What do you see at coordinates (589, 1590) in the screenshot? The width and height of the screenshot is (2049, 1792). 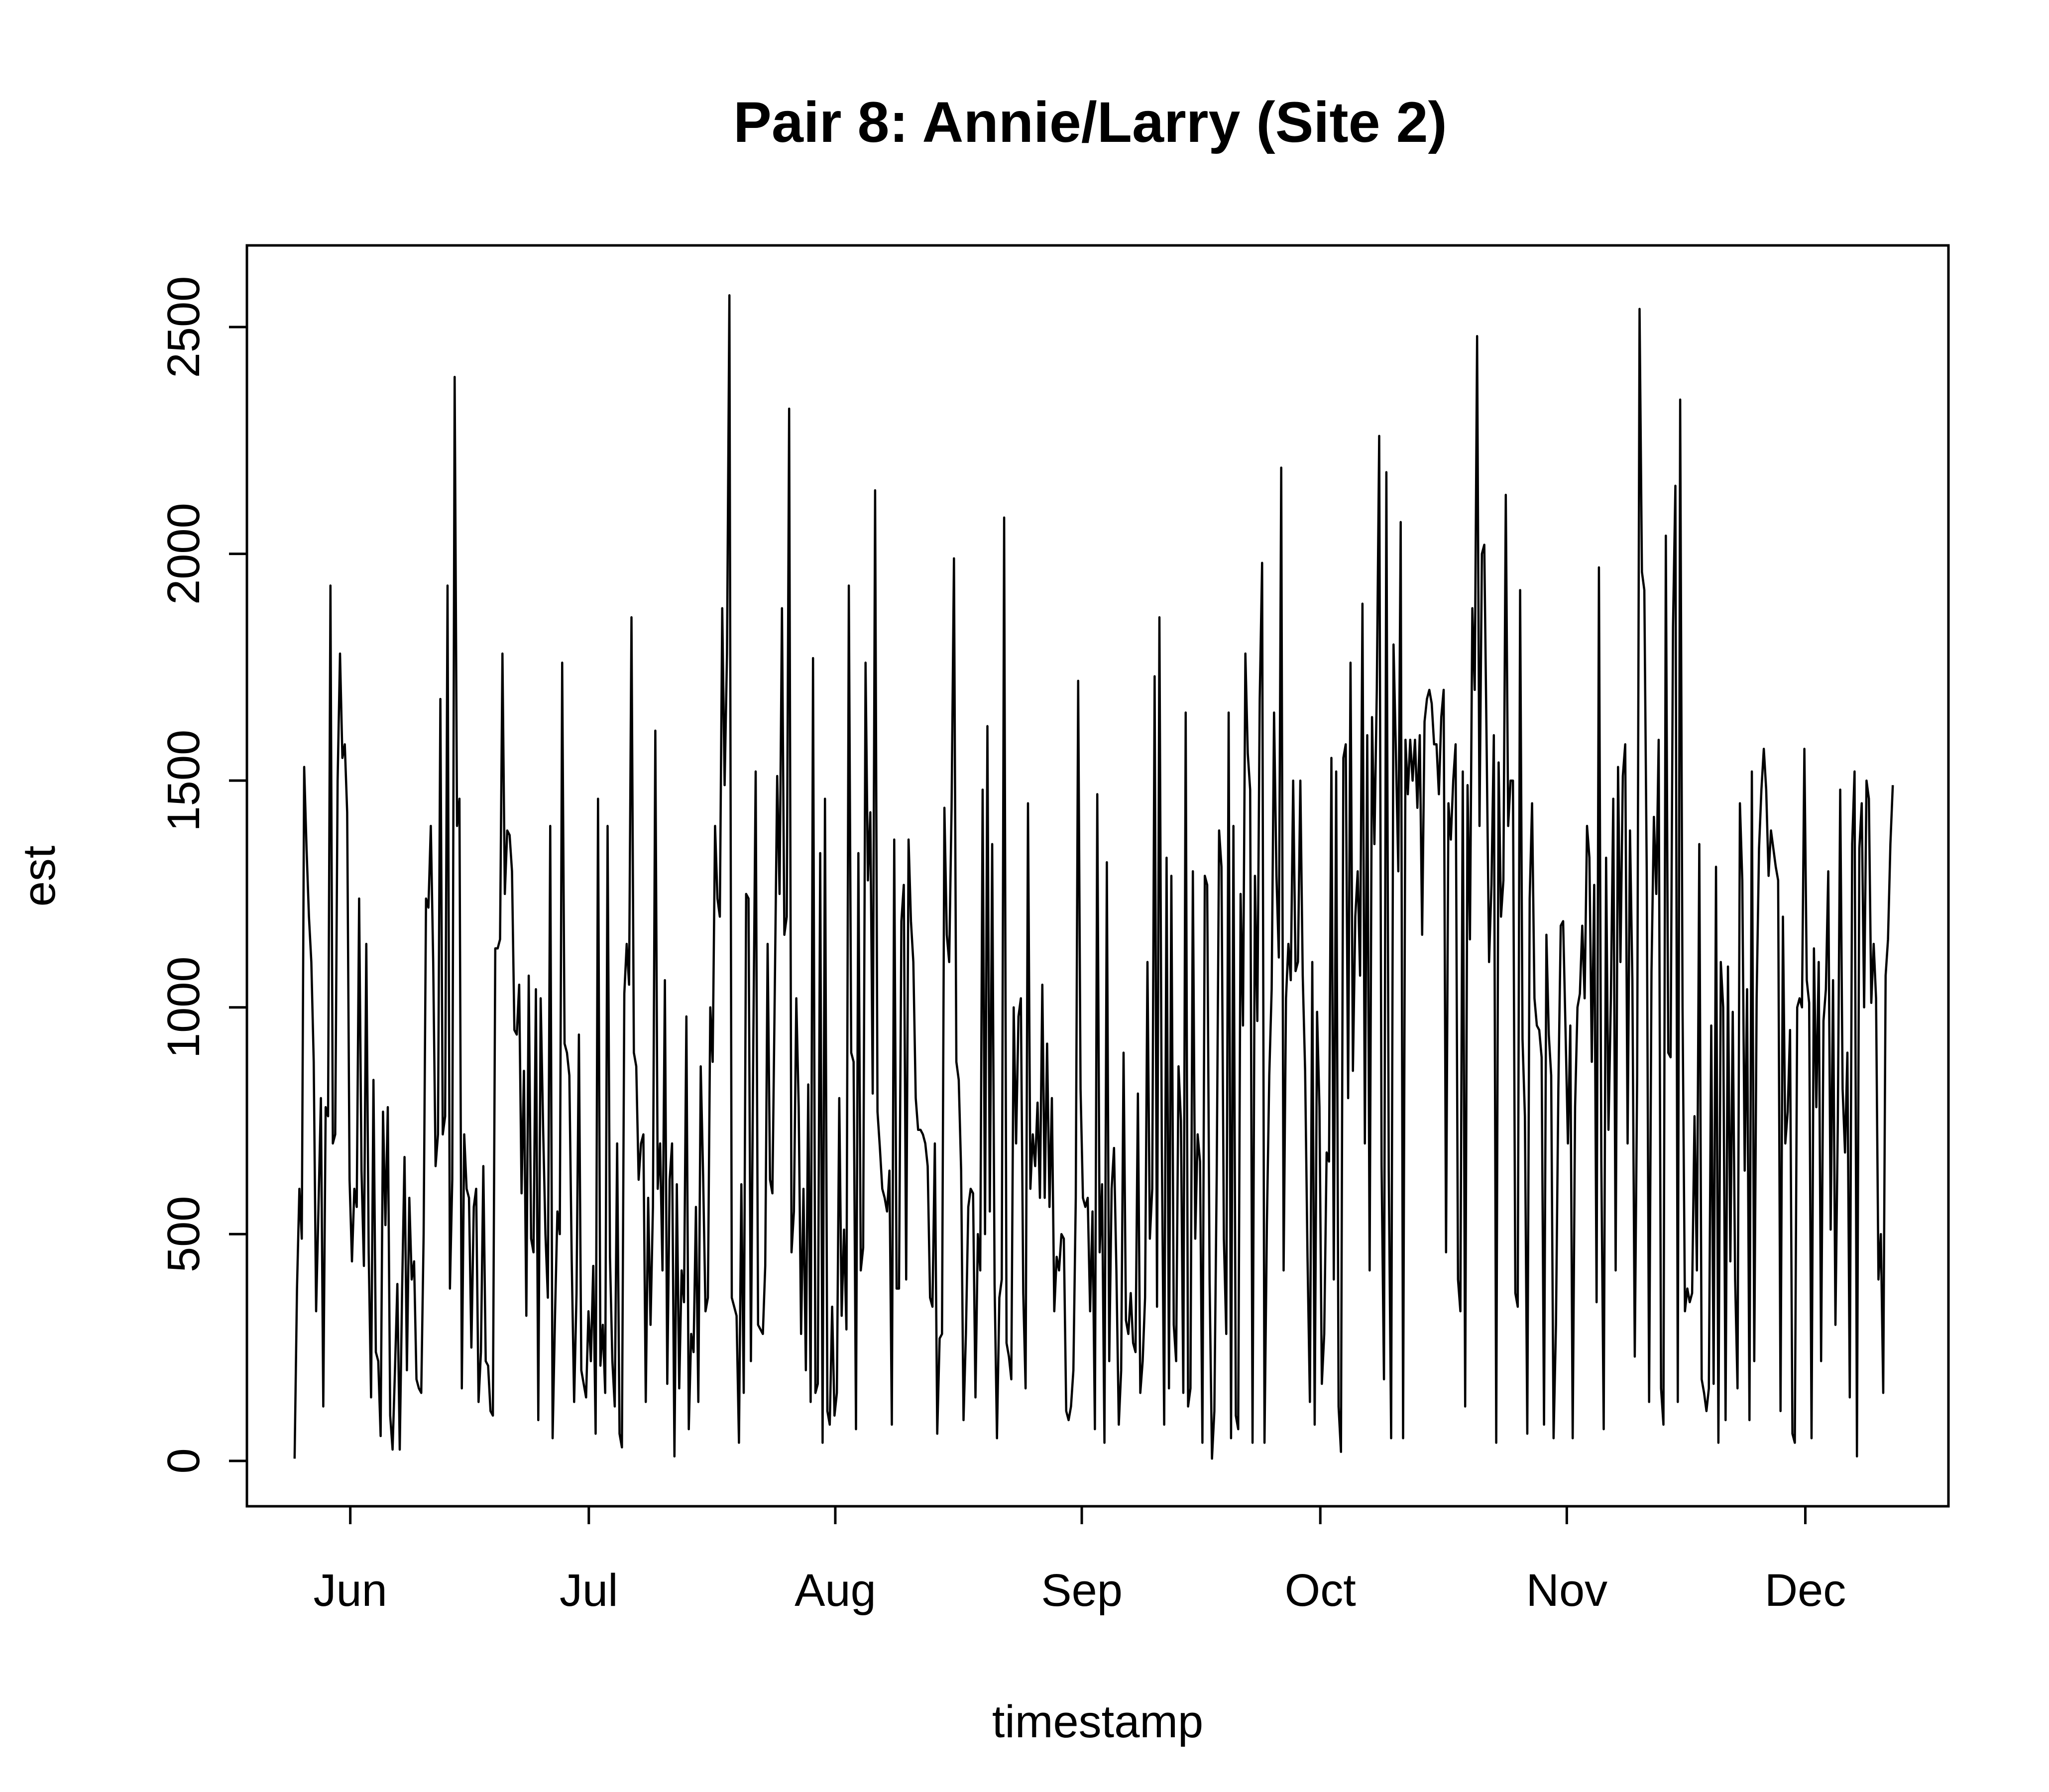 I see `x-tick-label: Jul` at bounding box center [589, 1590].